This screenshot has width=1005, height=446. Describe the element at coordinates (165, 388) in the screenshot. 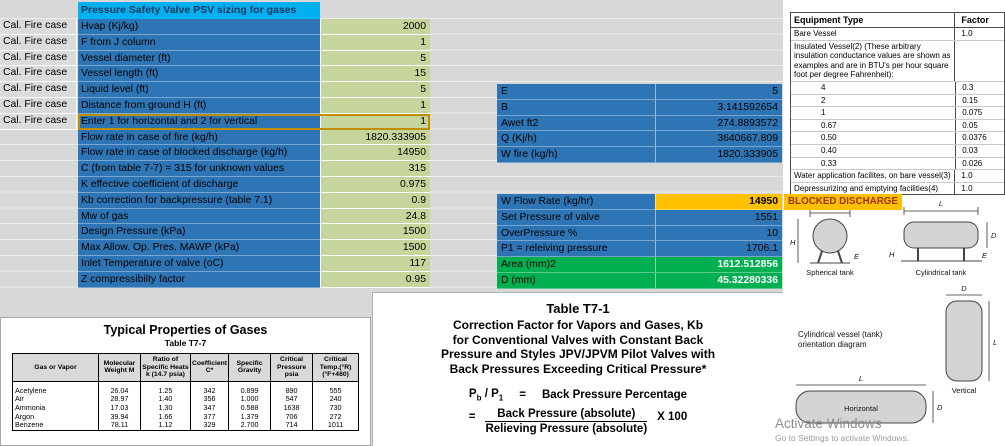

I see `gas-ratio-cell: 1.25` at that location.